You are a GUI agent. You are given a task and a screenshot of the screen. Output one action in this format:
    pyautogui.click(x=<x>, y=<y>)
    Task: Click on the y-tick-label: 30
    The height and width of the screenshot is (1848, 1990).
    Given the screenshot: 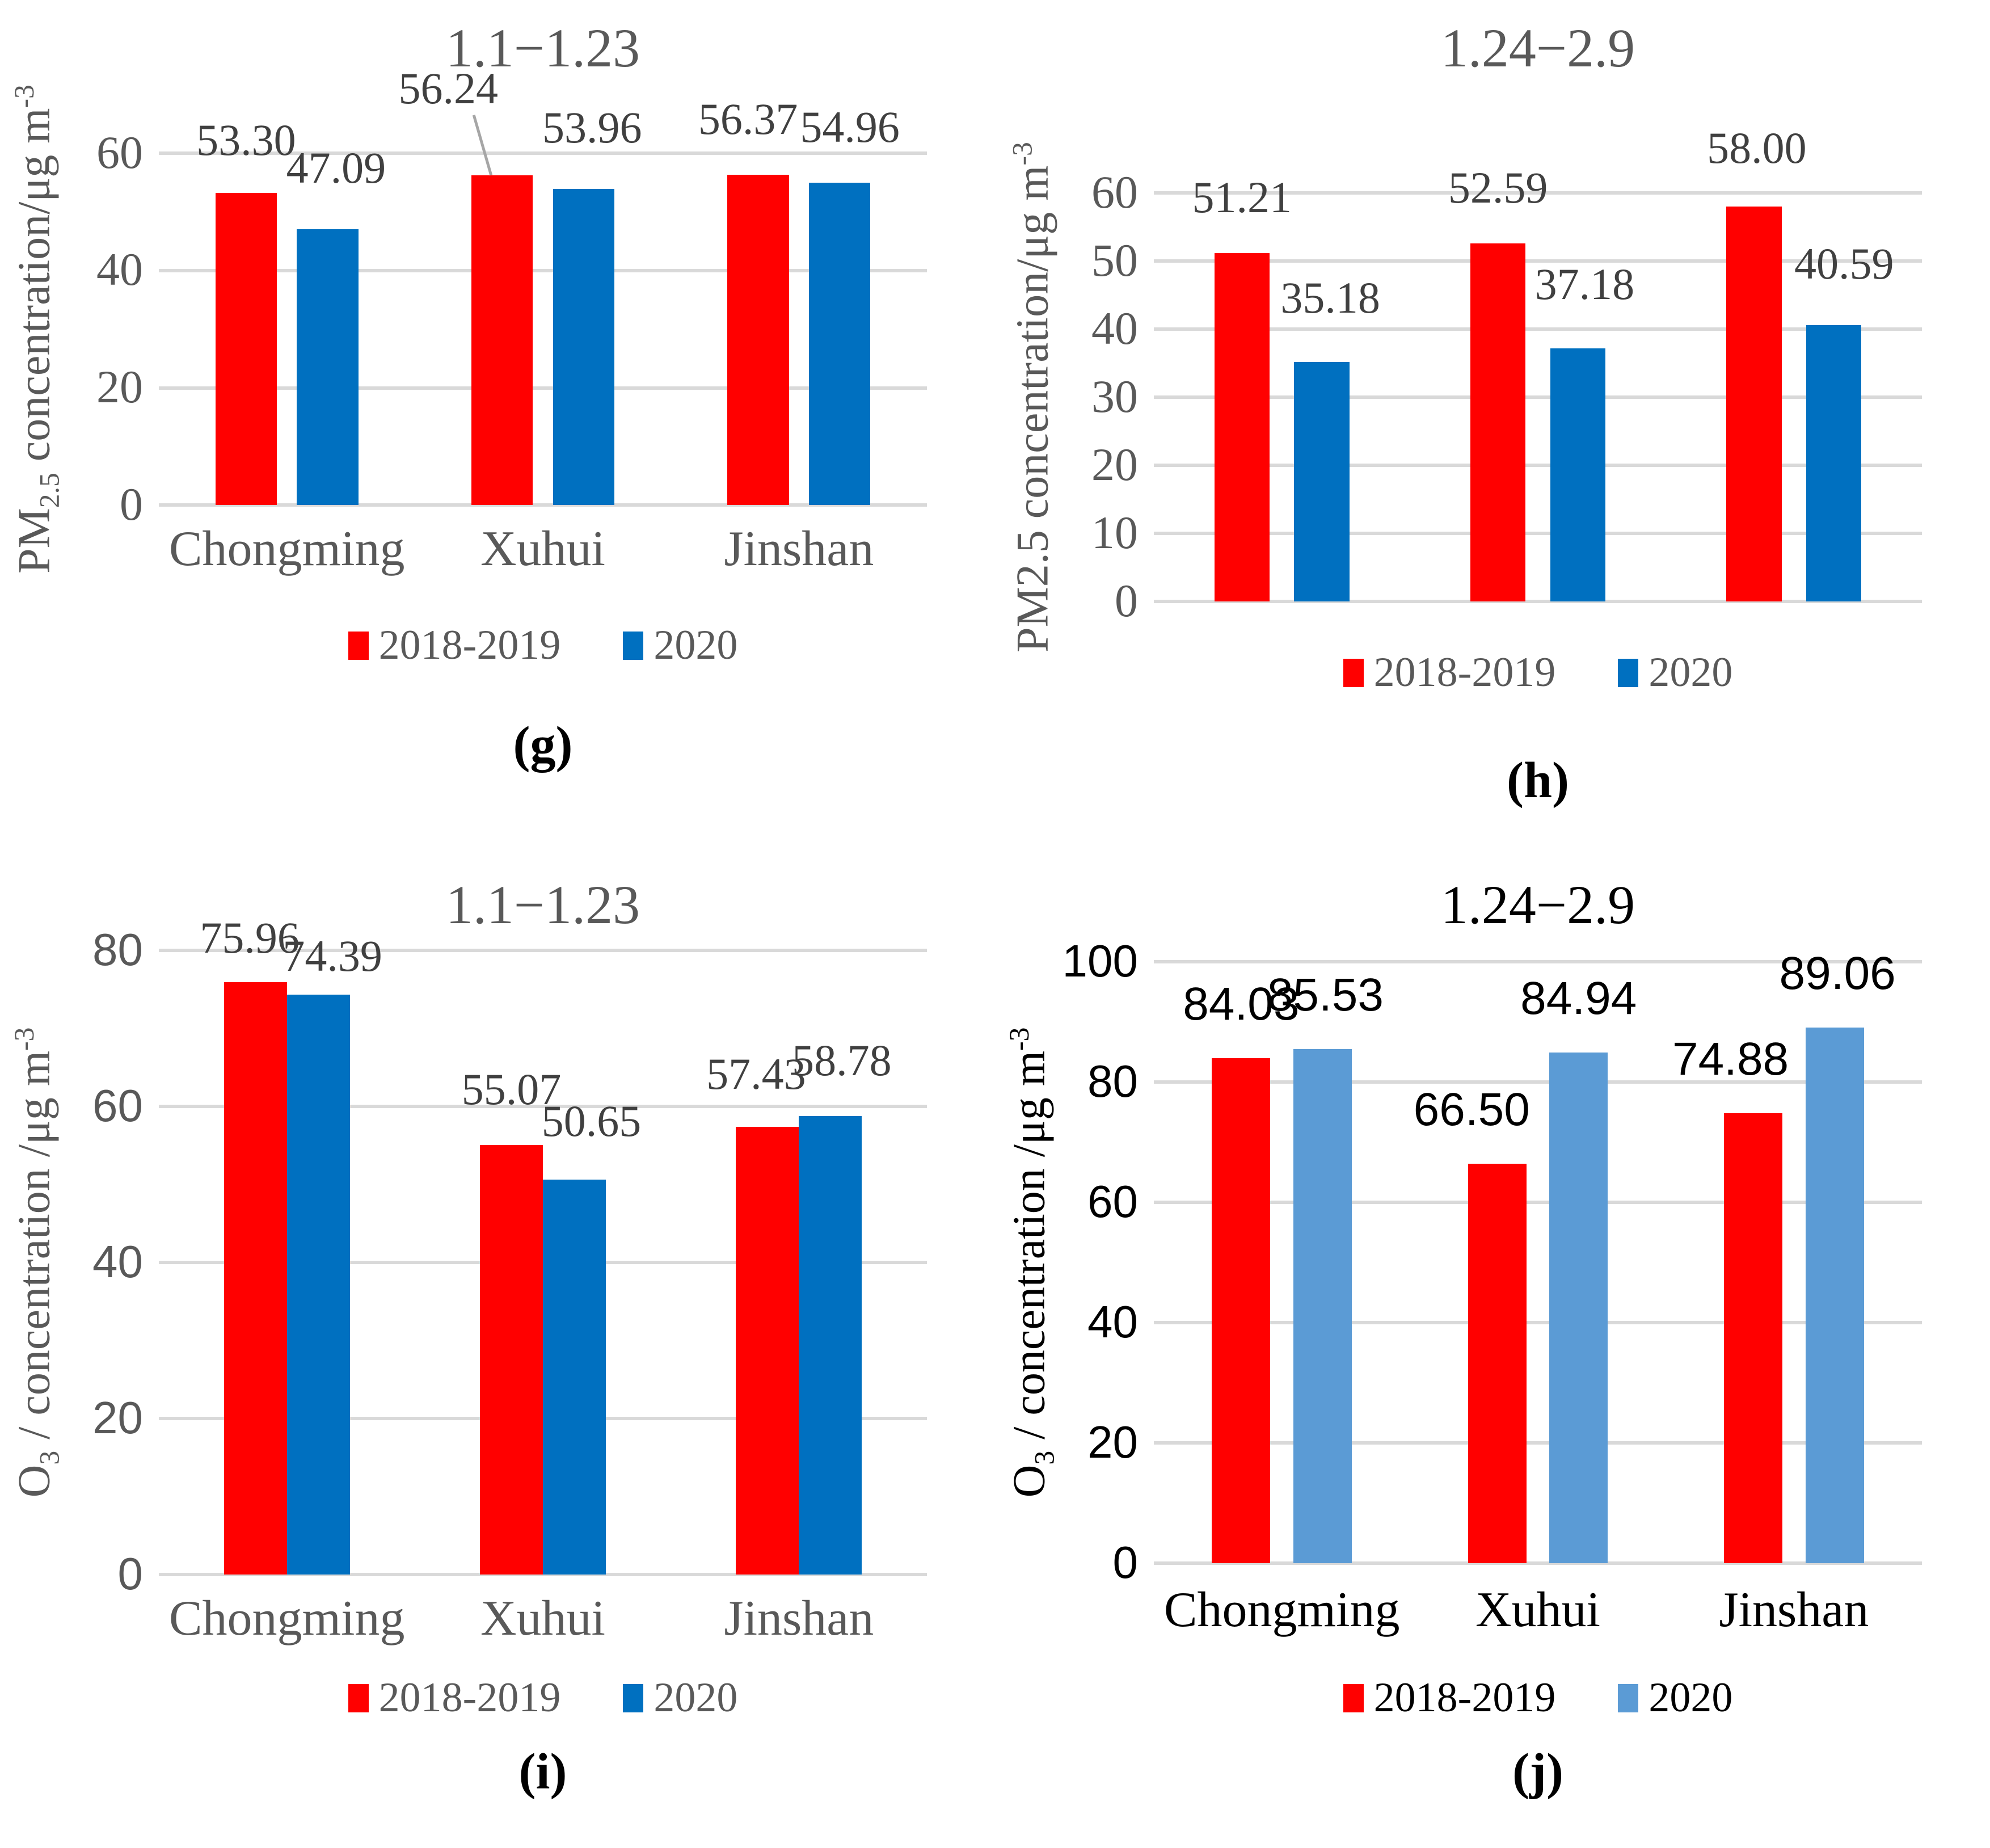 What is the action you would take?
    pyautogui.click(x=1114, y=396)
    